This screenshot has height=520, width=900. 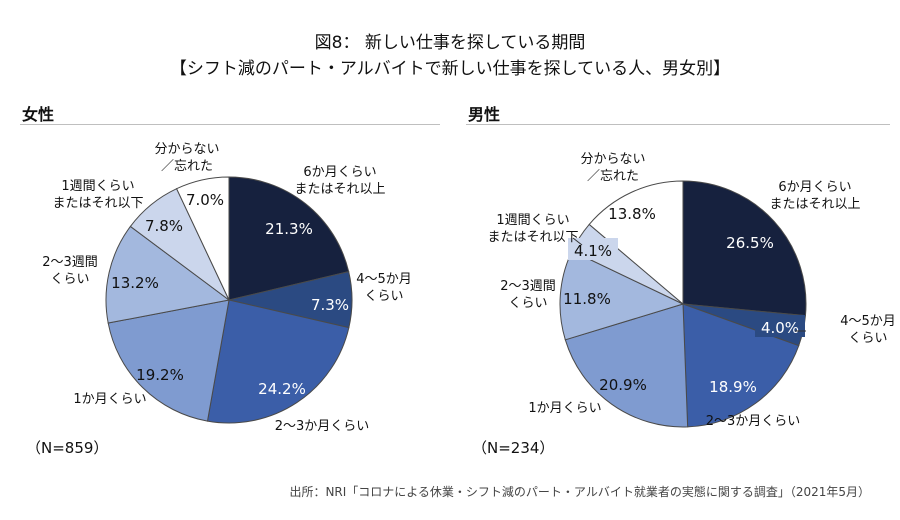 What do you see at coordinates (733, 387) in the screenshot?
I see `value-label: 18.9%` at bounding box center [733, 387].